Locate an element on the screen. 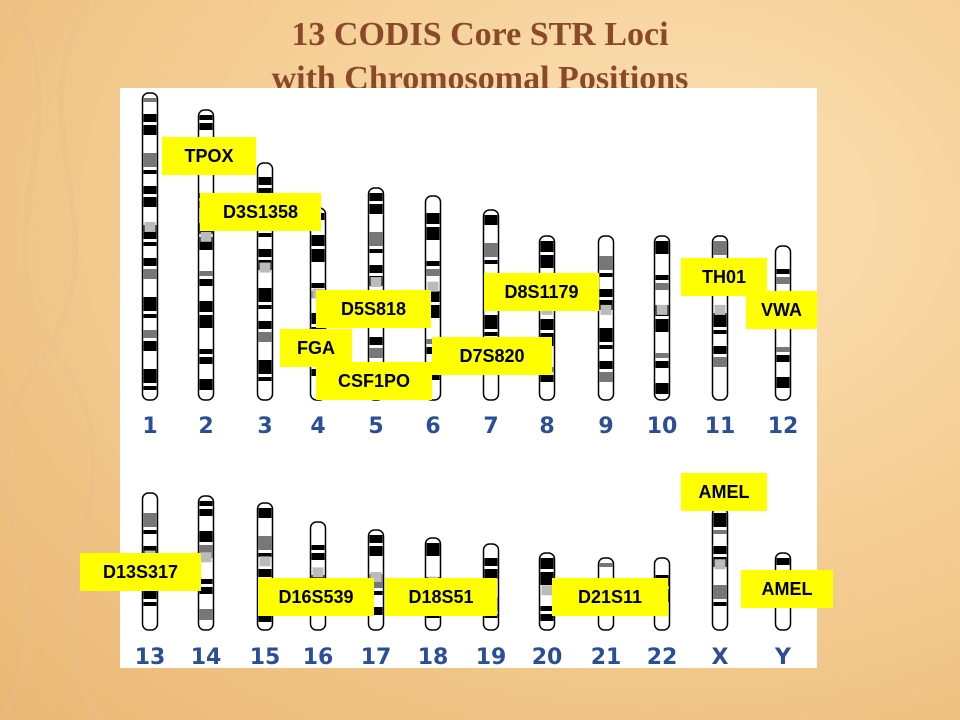 The height and width of the screenshot is (720, 960). locus-label-tpox: TPOX is located at coordinates (209, 156).